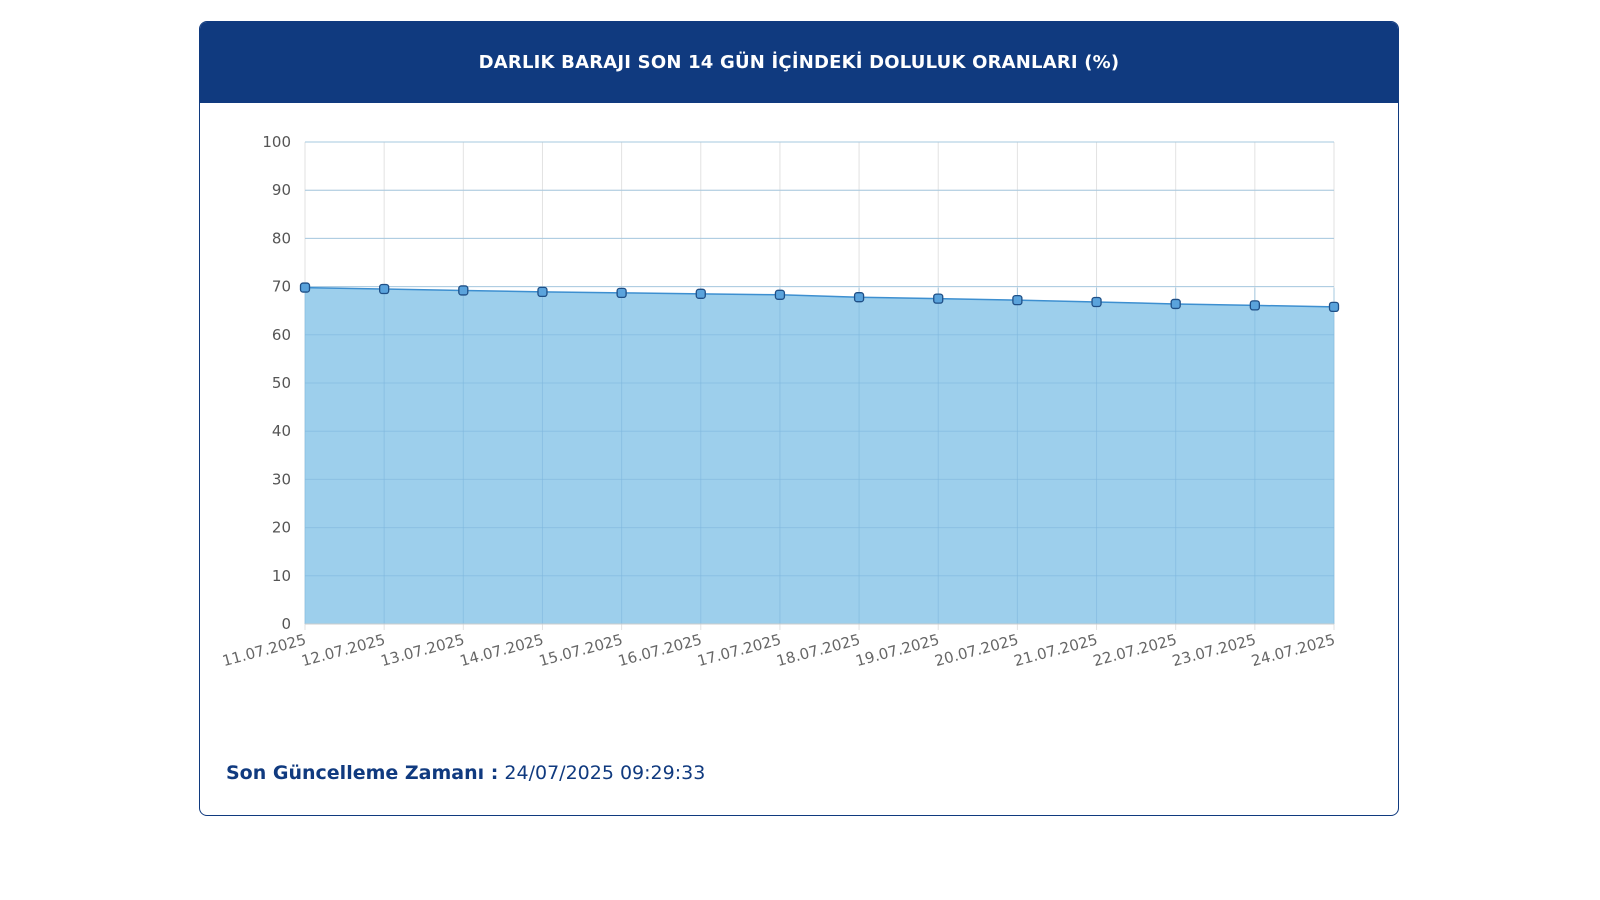  What do you see at coordinates (818, 650) in the screenshot?
I see `x-tick-label: 18.07.2025` at bounding box center [818, 650].